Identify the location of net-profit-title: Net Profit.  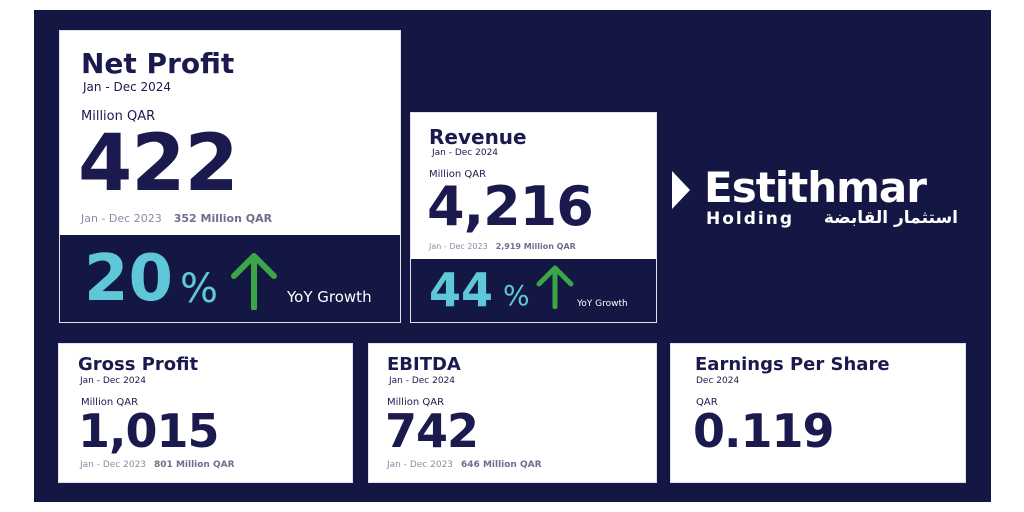
(158, 63).